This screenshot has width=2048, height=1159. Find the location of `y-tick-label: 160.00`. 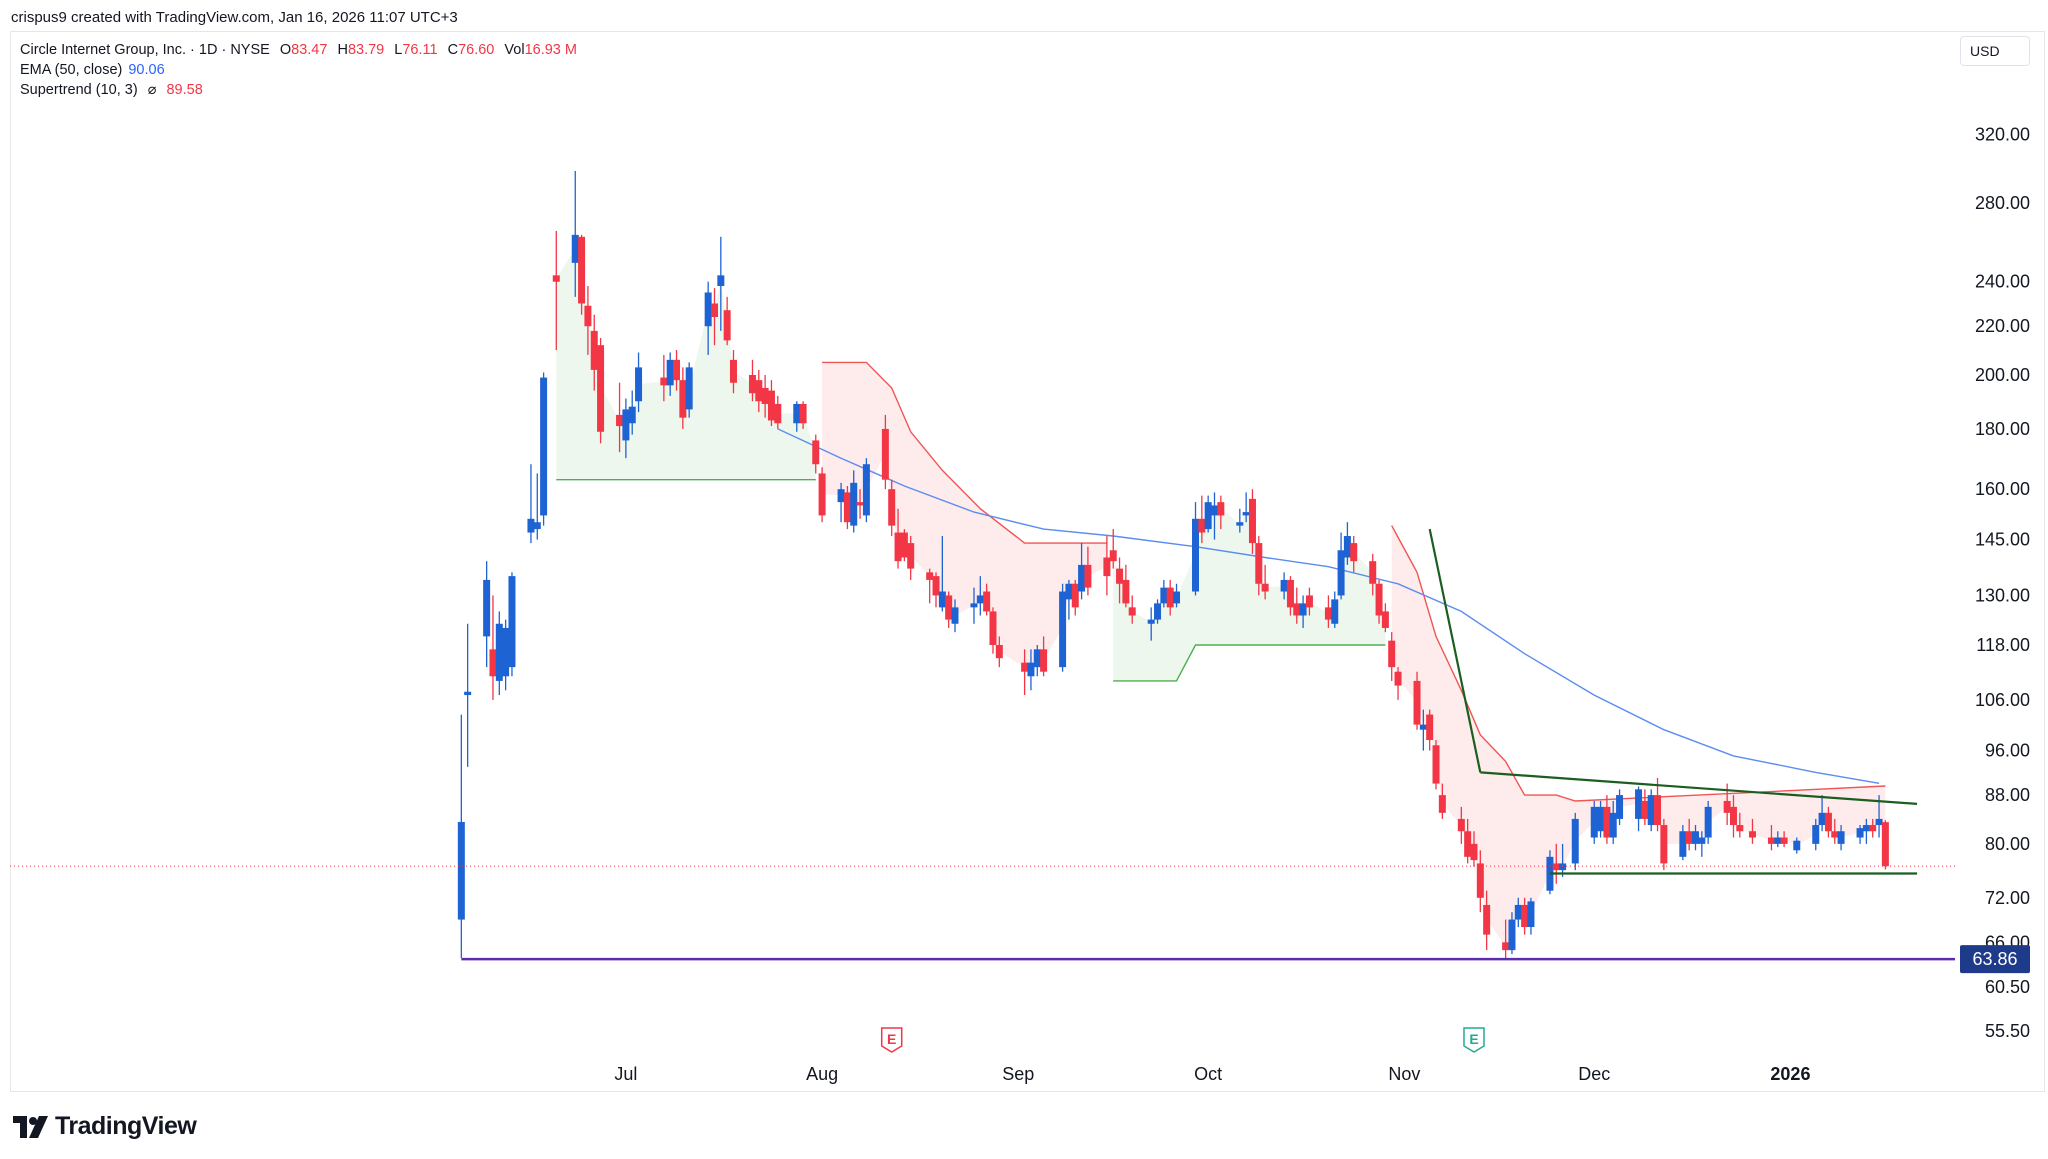

y-tick-label: 160.00 is located at coordinates (2002, 489).